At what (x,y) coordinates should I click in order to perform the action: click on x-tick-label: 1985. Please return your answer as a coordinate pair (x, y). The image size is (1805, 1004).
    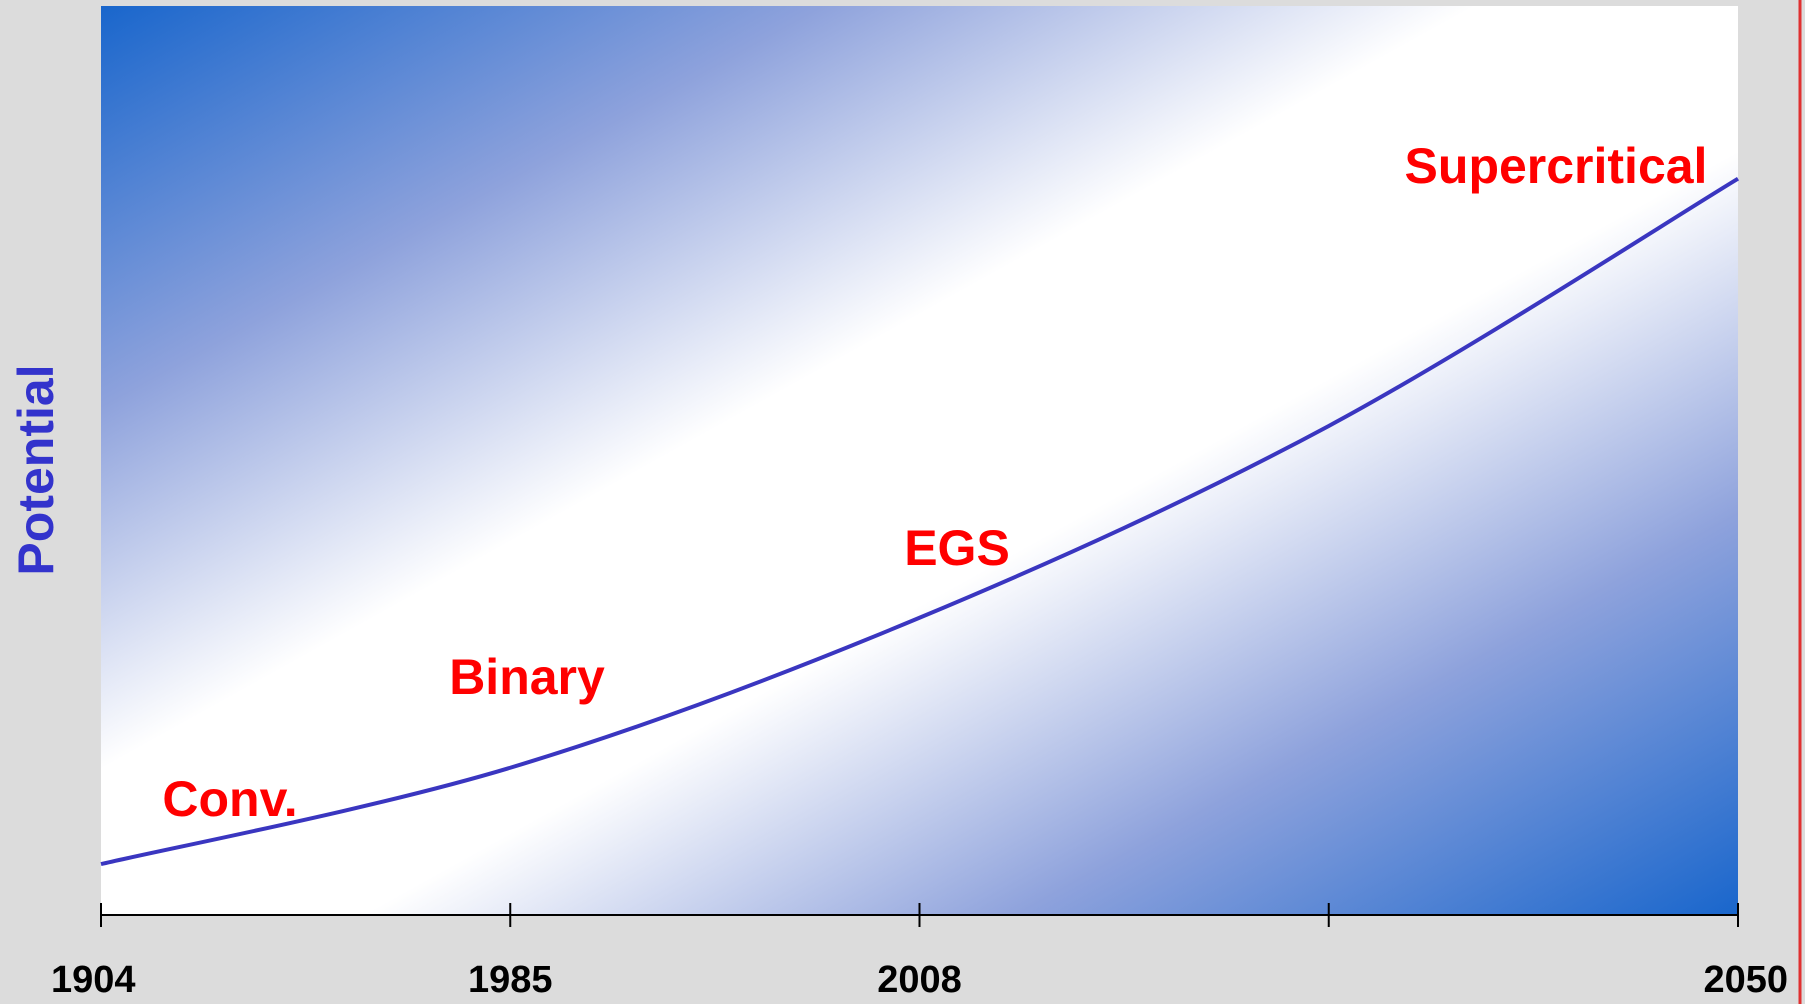
    Looking at the image, I should click on (510, 980).